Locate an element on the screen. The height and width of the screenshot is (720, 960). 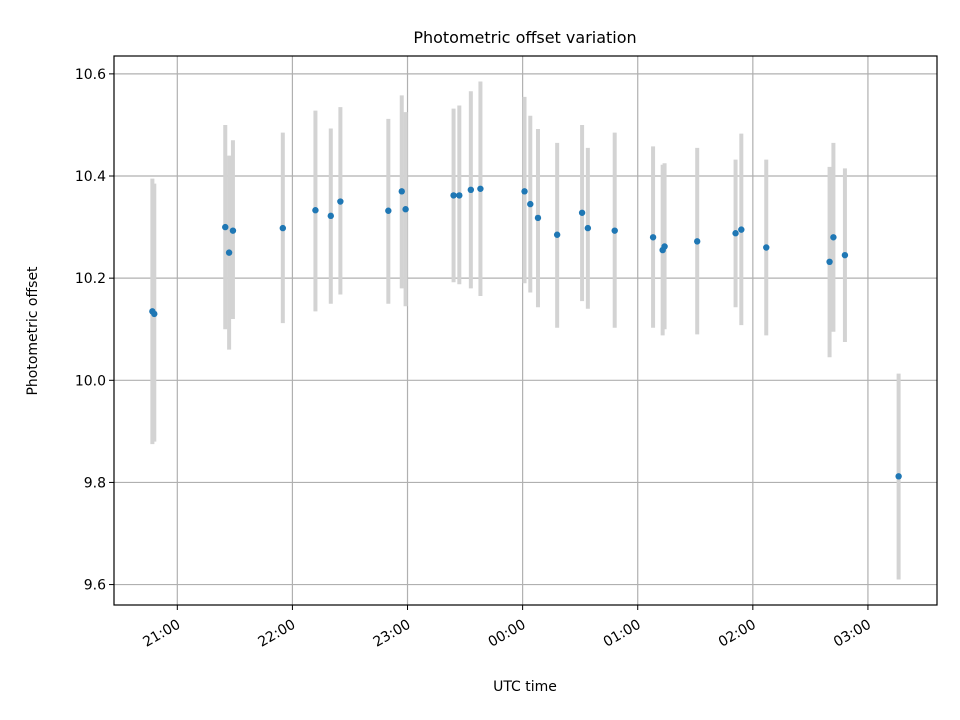
y-axis-ticks: 9.6 9.8 10.0 10.2 10.4 10.6 is located at coordinates (94, 330).